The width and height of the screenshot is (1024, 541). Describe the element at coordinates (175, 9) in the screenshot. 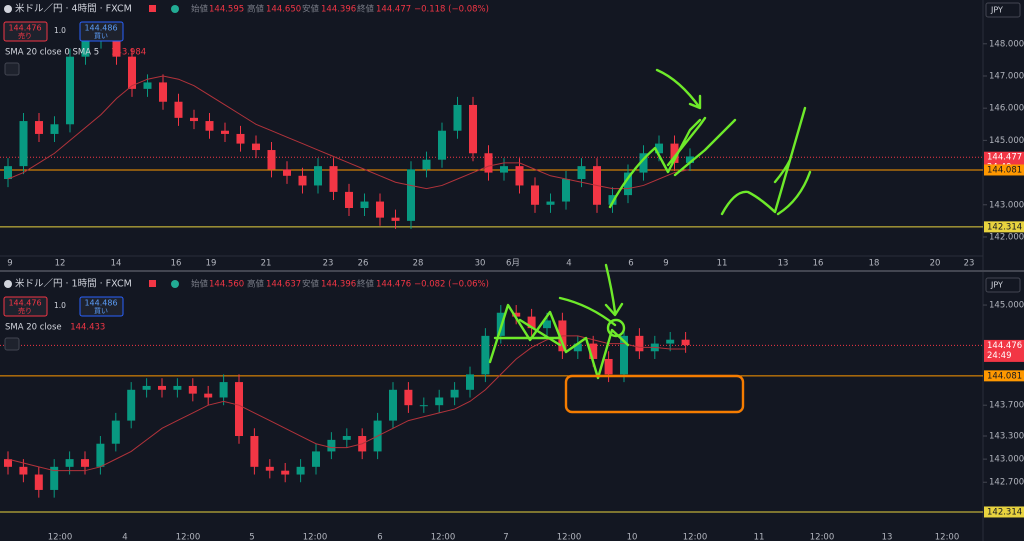

I see `market-icon` at that location.